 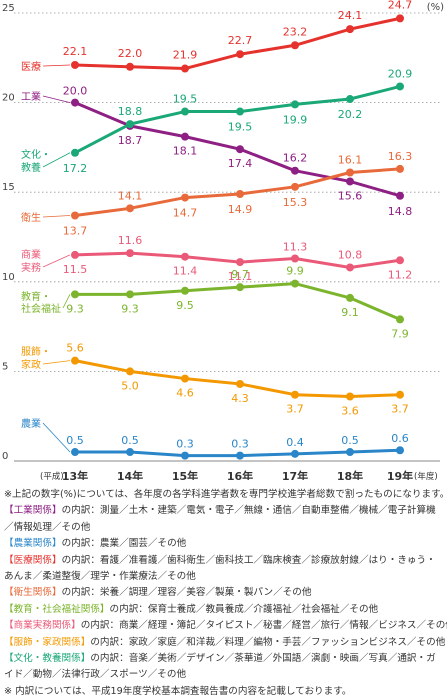 I want to click on y-tick-label-25: 25, so click(x=8, y=8).